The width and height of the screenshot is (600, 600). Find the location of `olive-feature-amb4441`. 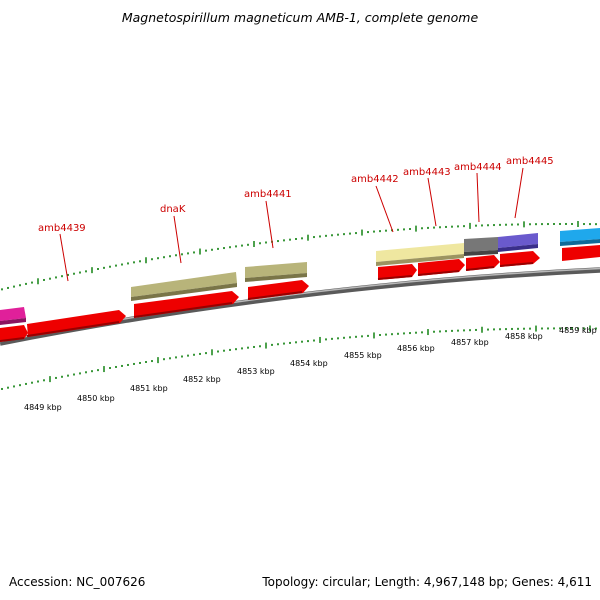

olive-feature-amb4441 is located at coordinates (276, 270).